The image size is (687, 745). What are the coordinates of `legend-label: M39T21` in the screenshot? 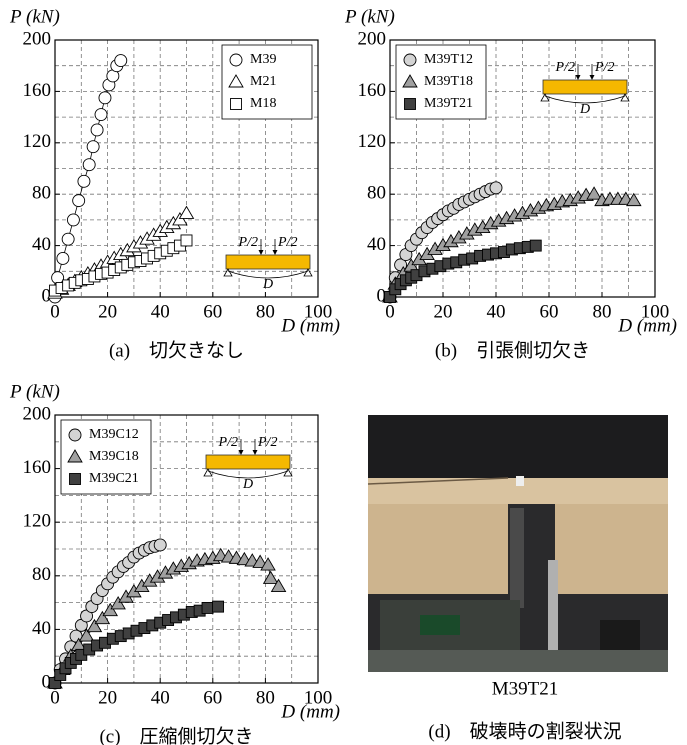 It's located at (448, 103).